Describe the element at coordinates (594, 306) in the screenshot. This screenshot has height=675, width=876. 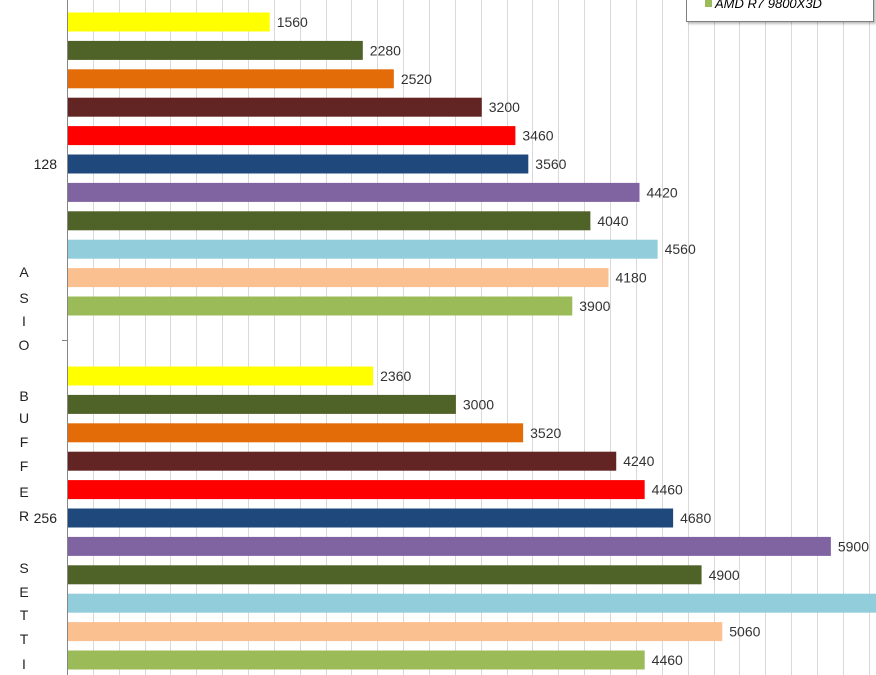
I see `bar-value-label: 3900` at that location.